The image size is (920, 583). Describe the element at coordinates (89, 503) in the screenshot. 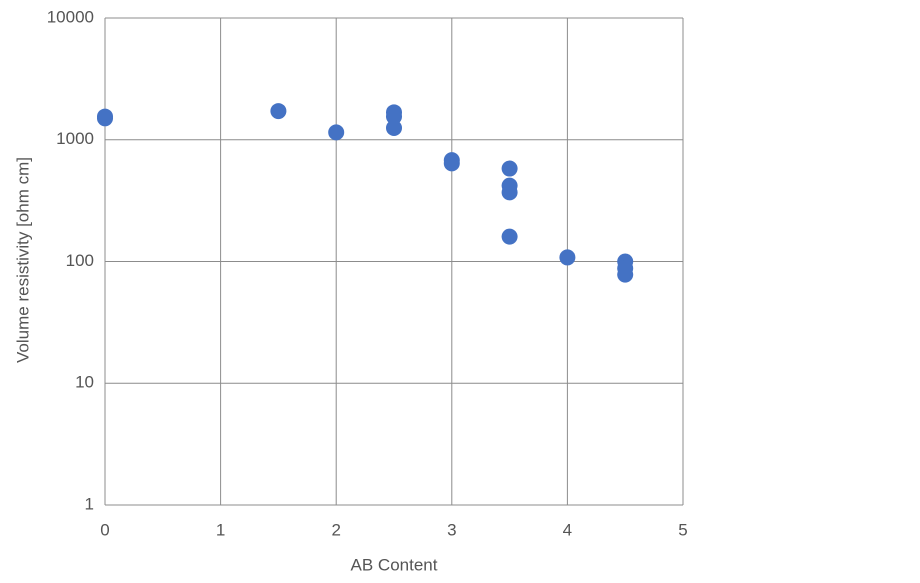

I see `y-tick-label: 1` at that location.